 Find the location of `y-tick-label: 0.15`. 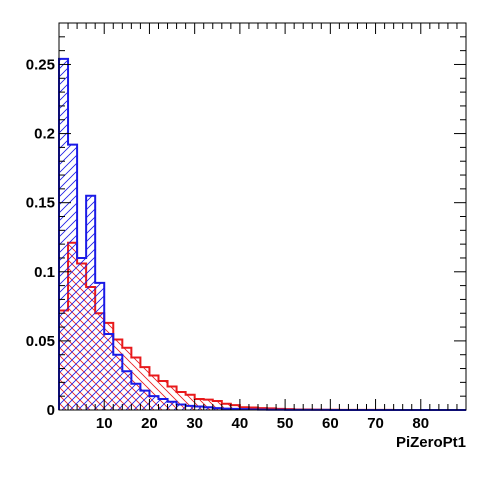

y-tick-label: 0.15 is located at coordinates (40, 203).